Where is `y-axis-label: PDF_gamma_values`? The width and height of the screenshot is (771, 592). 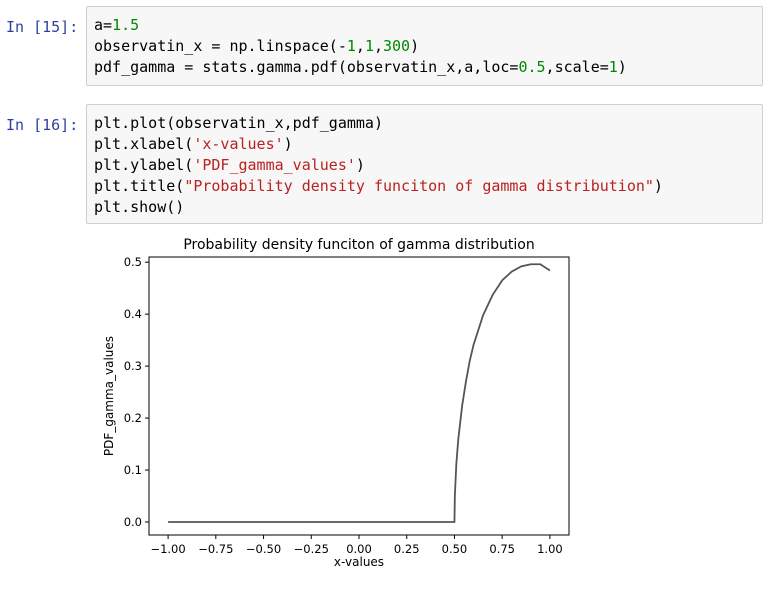
y-axis-label: PDF_gamma_values is located at coordinates (109, 396).